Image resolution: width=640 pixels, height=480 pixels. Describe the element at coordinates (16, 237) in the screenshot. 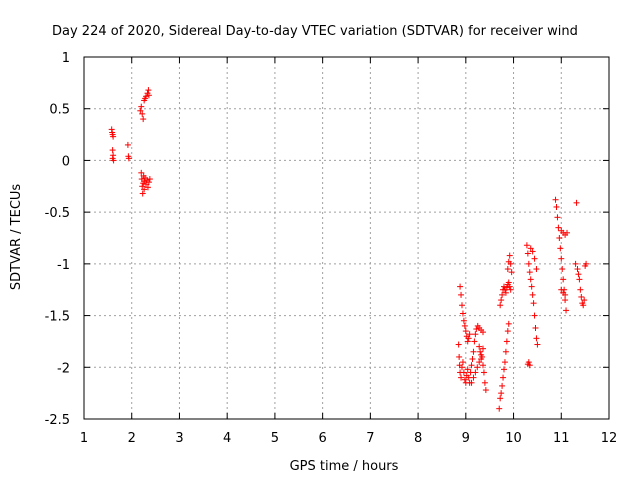

I see `y-axis-label: SDTVAR / TECUs` at that location.